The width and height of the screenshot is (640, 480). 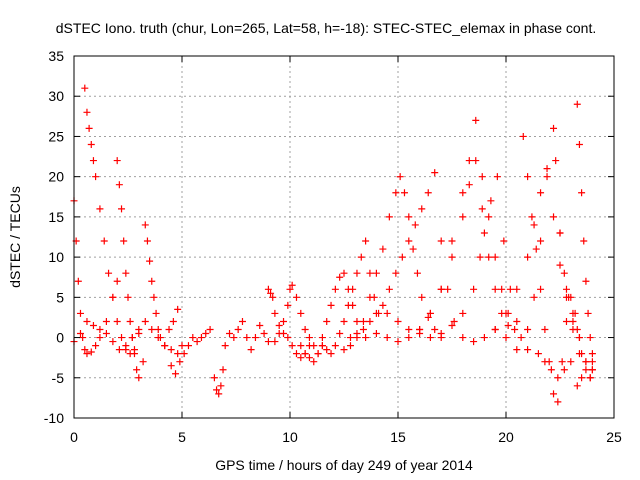 What do you see at coordinates (56, 217) in the screenshot?
I see `y-tick-label: 15` at bounding box center [56, 217].